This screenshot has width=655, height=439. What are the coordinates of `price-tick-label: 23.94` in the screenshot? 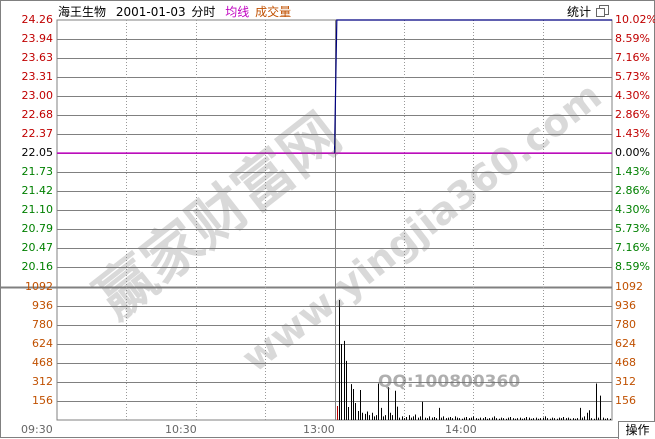 It's located at (37, 38).